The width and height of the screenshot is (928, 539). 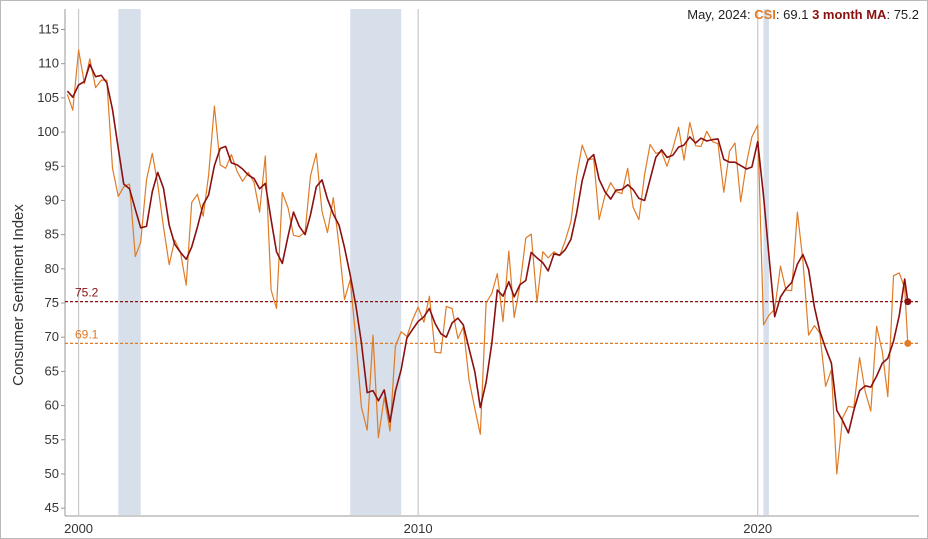 What do you see at coordinates (52, 199) in the screenshot?
I see `y-tick-label-90: 90` at bounding box center [52, 199].